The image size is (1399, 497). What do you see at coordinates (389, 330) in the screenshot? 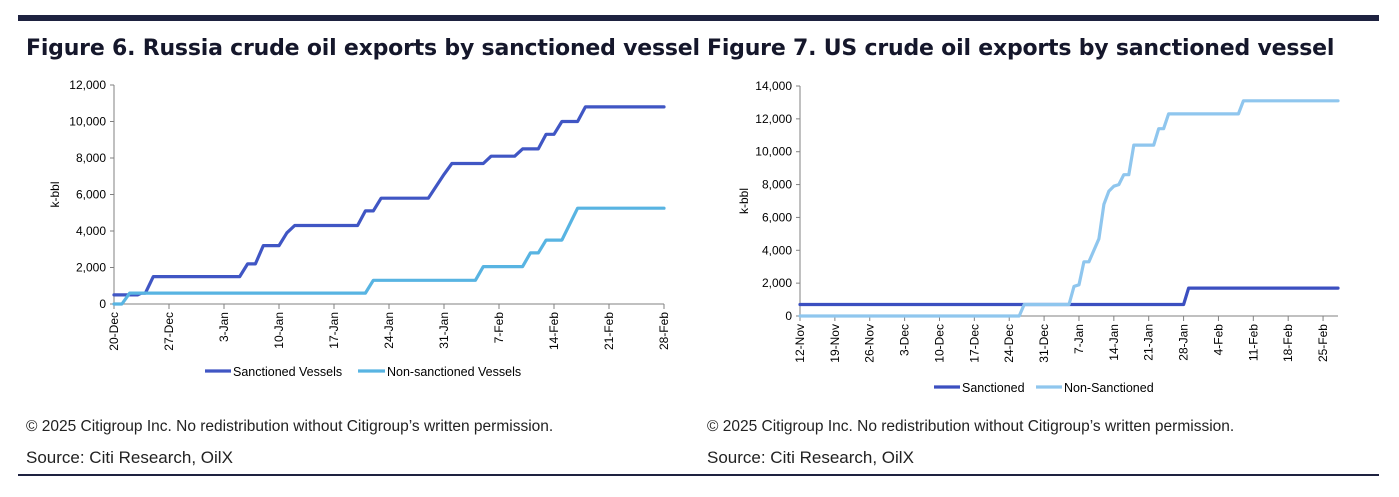
I see `x-tick-label: 24-Jan` at bounding box center [389, 330].